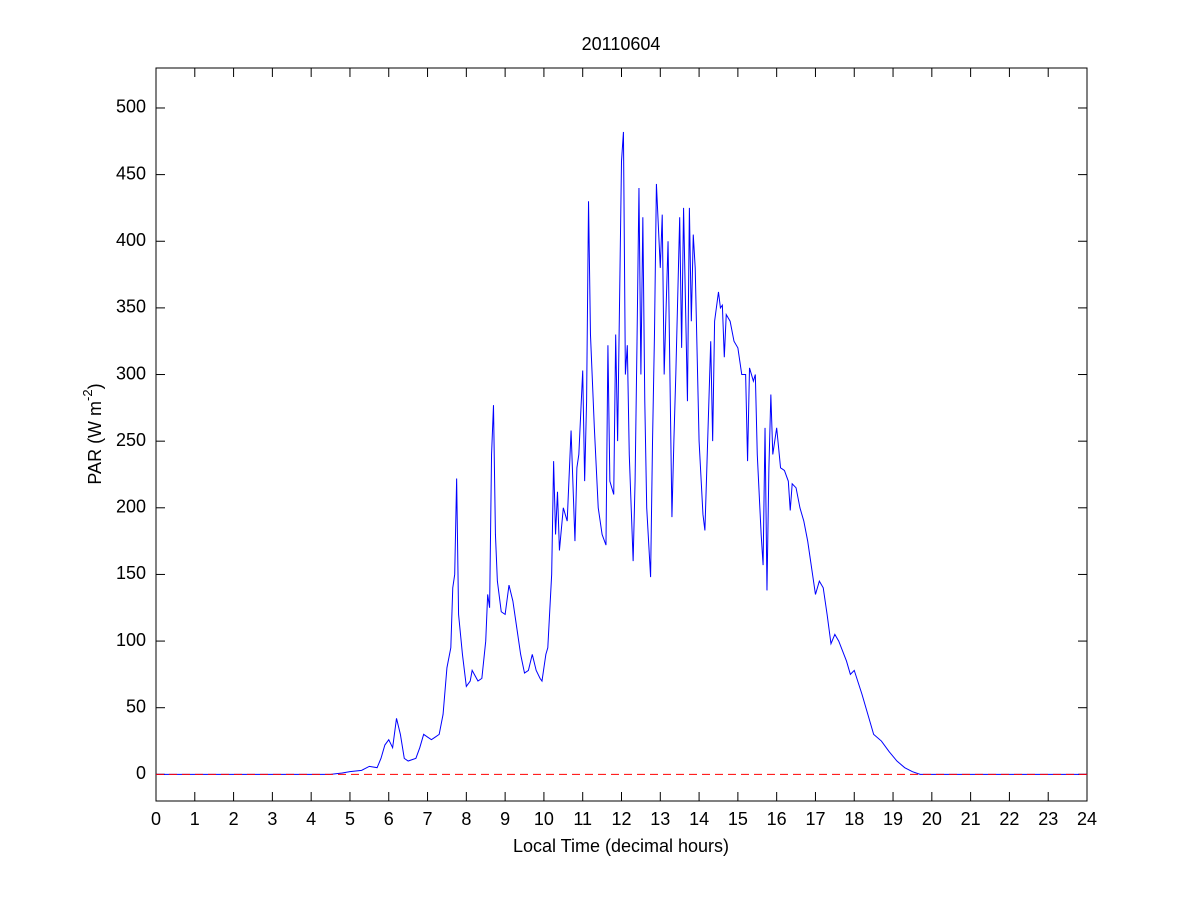 Image resolution: width=1201 pixels, height=900 pixels. What do you see at coordinates (582, 819) in the screenshot?
I see `x-tick-label: 11` at bounding box center [582, 819].